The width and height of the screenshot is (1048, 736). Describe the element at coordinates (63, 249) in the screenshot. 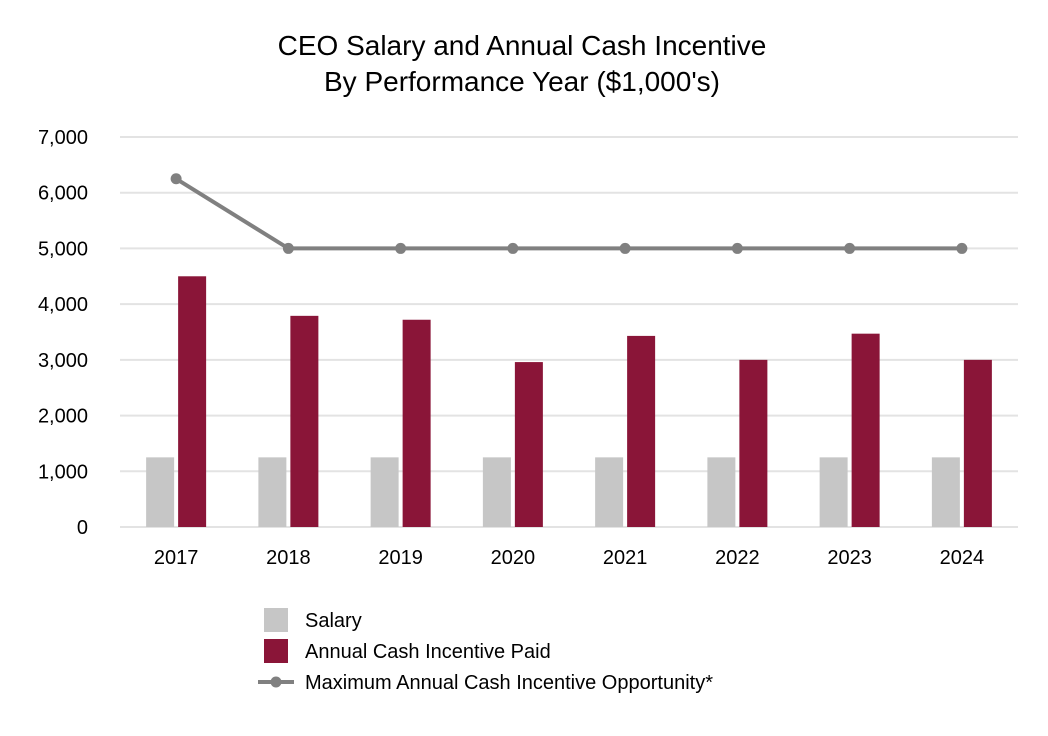

I see `y-tick-label: 5,000` at that location.